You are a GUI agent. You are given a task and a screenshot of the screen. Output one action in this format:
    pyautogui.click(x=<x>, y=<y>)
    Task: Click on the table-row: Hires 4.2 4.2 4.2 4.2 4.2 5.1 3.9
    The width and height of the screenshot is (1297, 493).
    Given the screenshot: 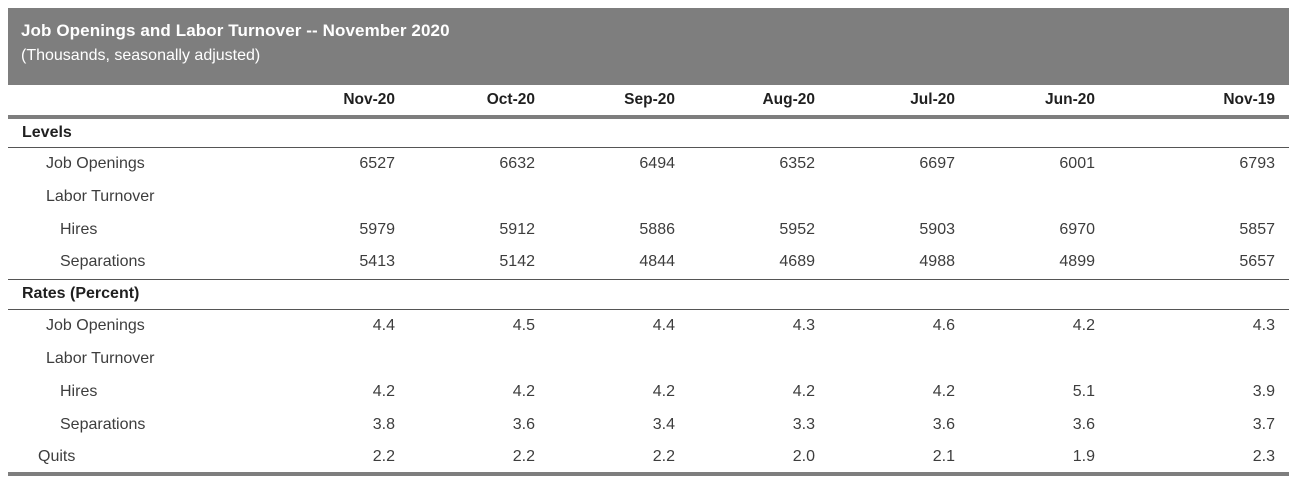 What is the action you would take?
    pyautogui.click(x=648, y=391)
    